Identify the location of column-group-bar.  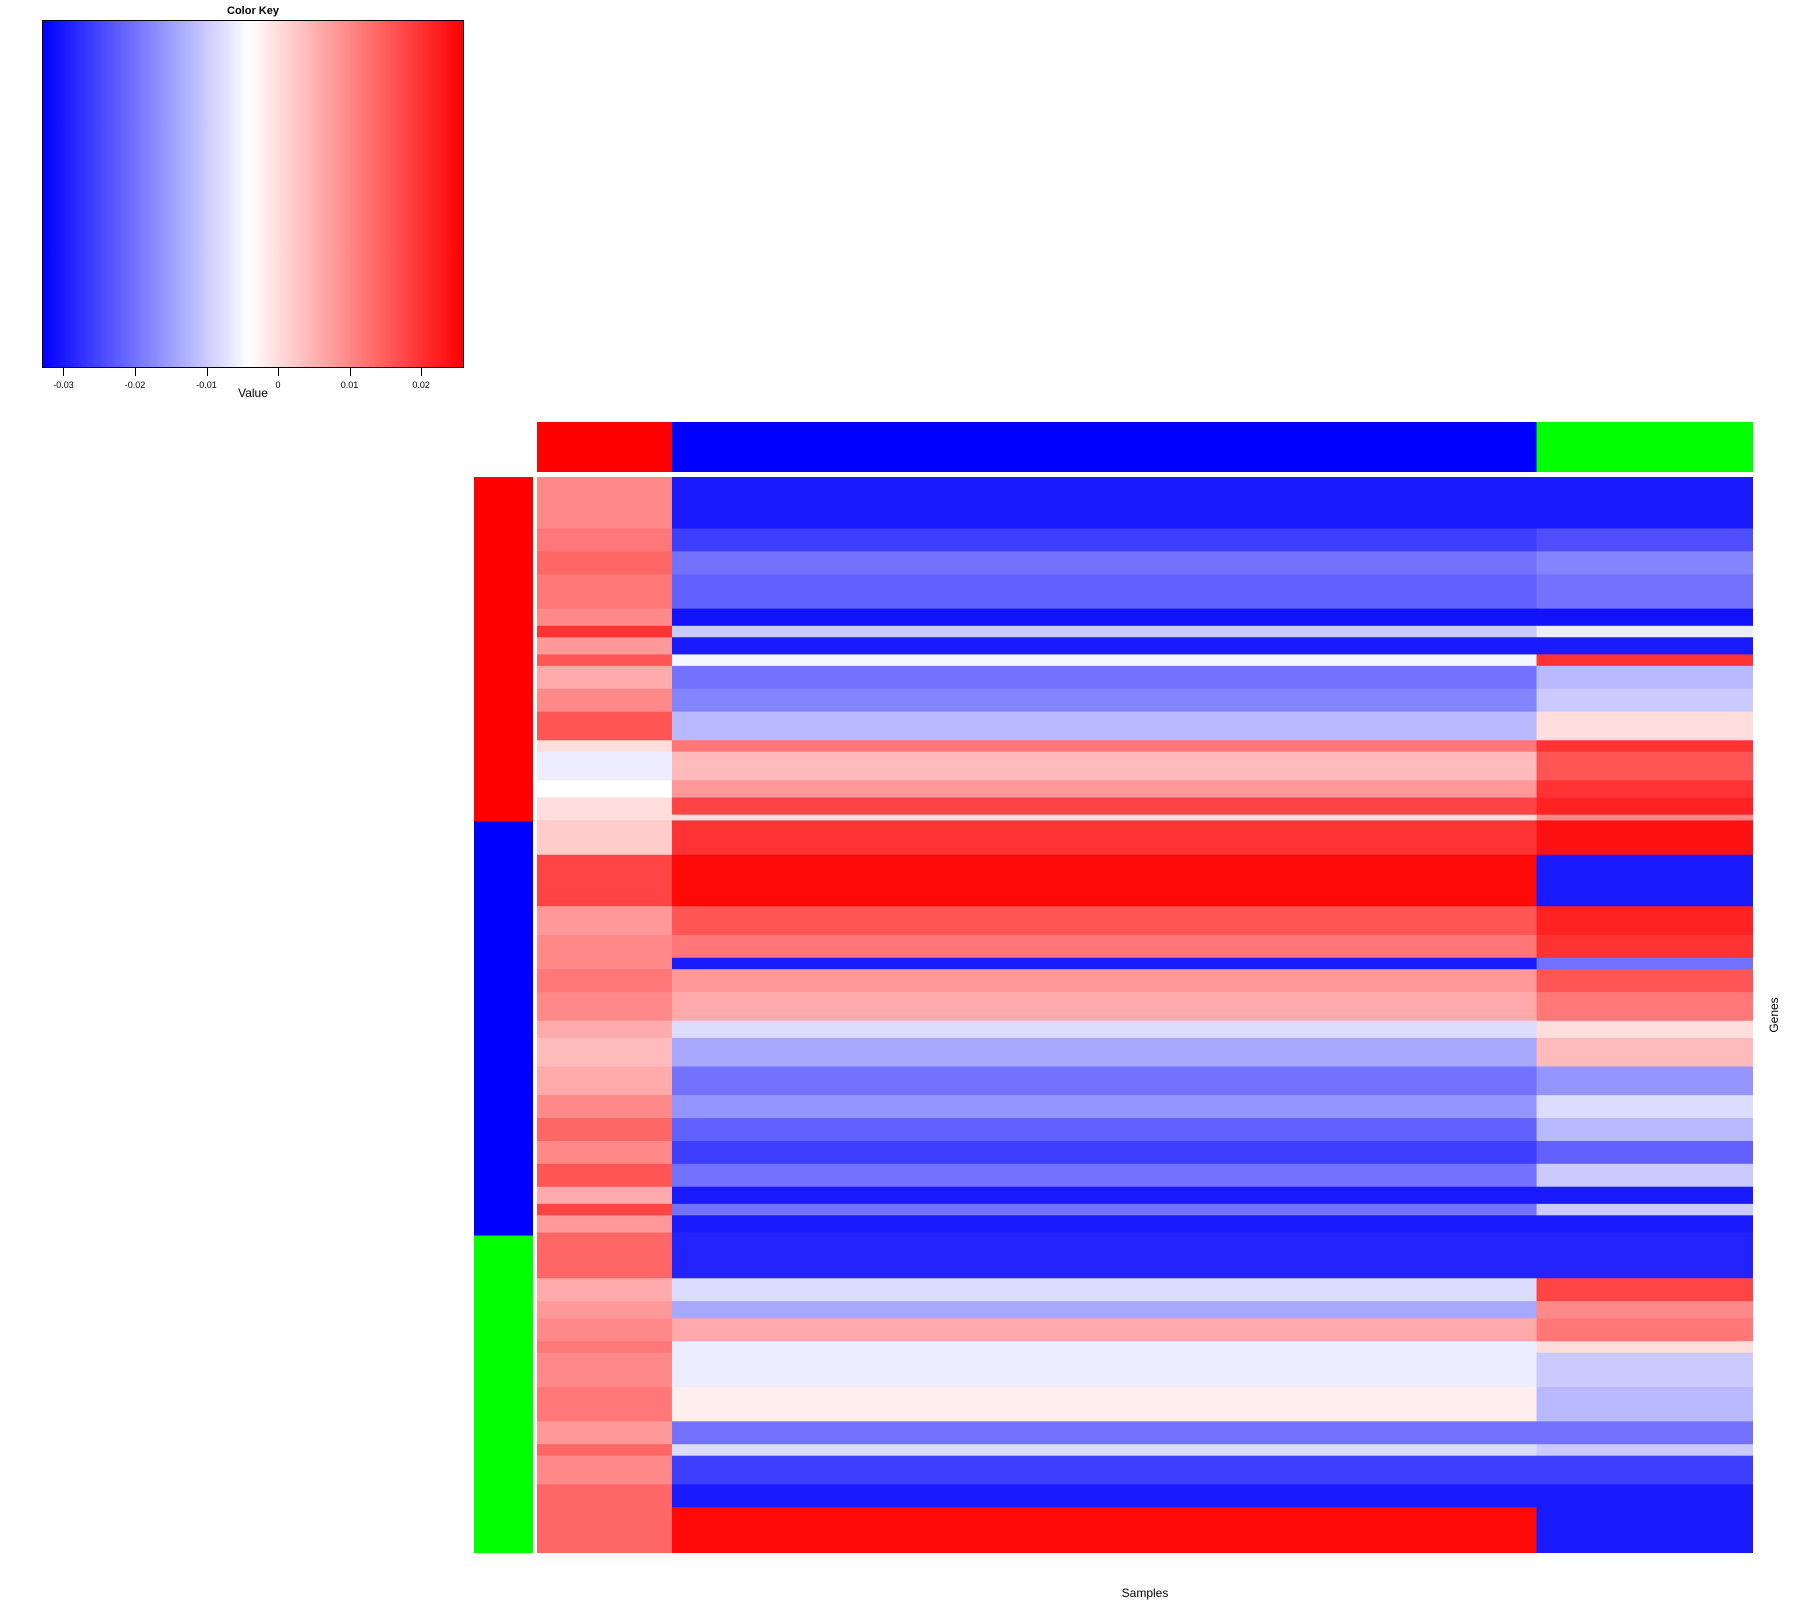
(1145, 447).